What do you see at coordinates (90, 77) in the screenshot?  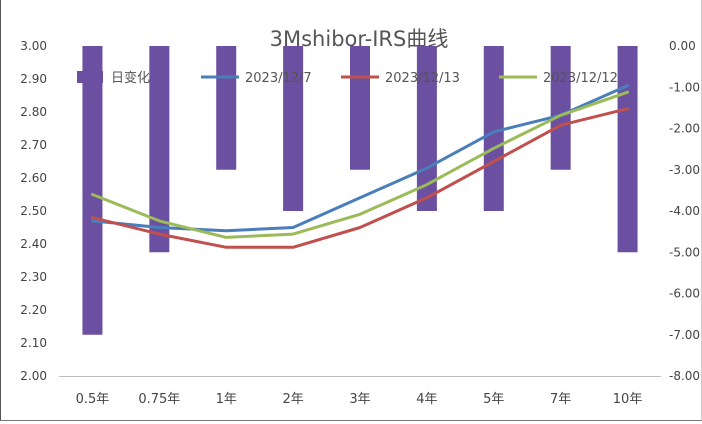 I see `legend-swatch` at bounding box center [90, 77].